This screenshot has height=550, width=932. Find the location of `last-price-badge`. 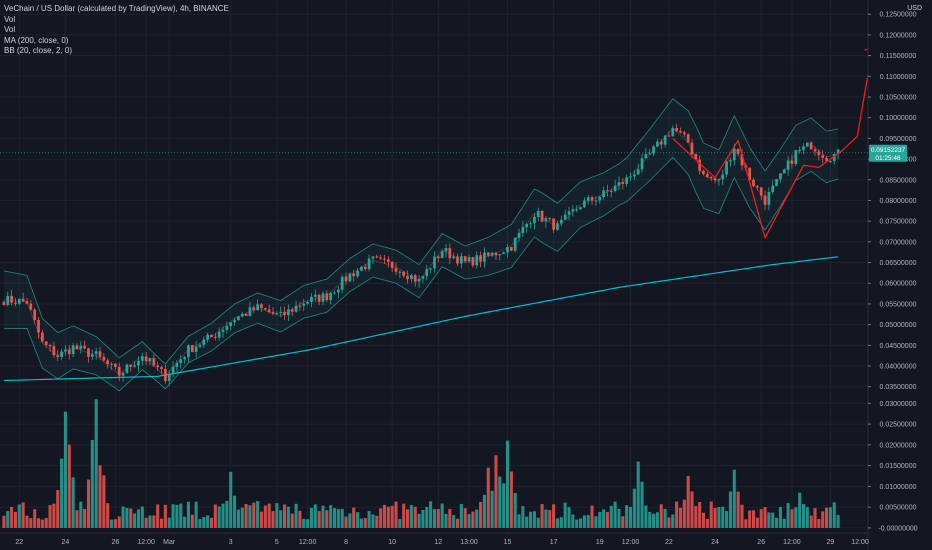

last-price-badge is located at coordinates (888, 153).